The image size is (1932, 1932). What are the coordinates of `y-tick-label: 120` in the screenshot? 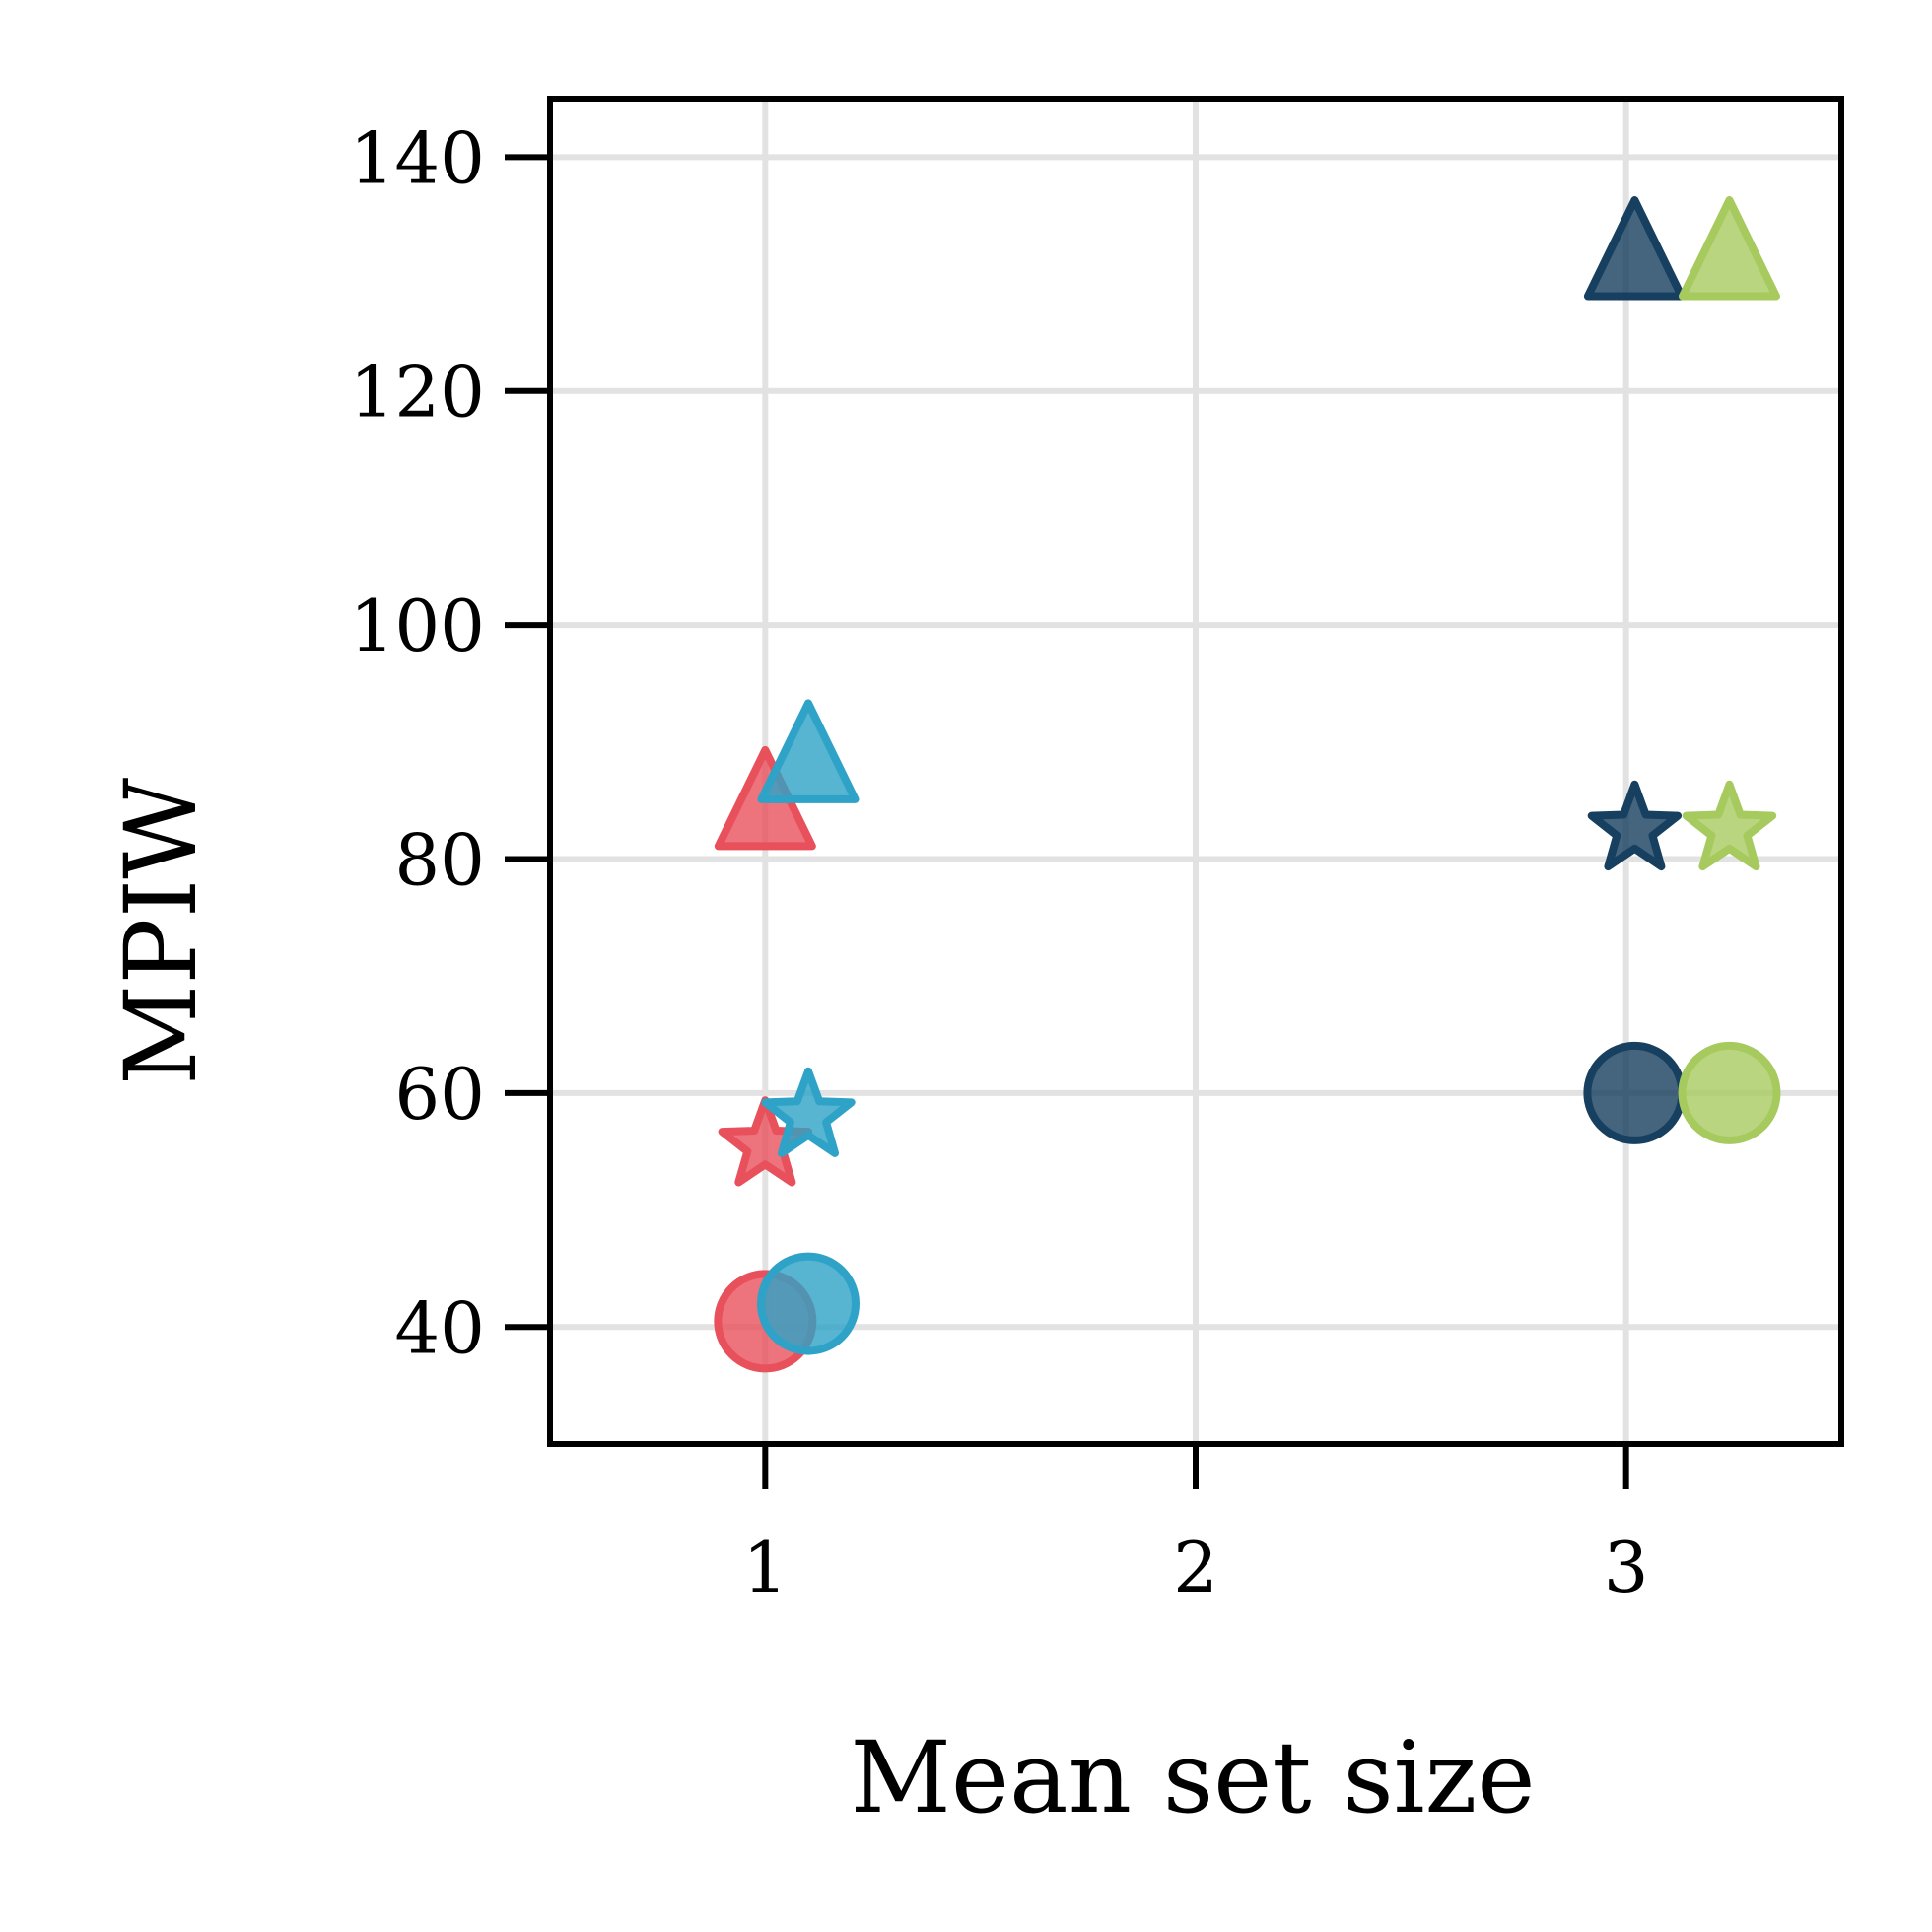 It's located at (418, 393).